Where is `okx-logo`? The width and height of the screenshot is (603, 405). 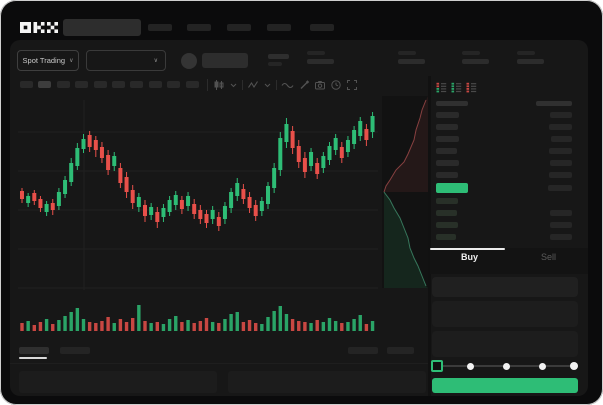 okx-logo is located at coordinates (39, 27).